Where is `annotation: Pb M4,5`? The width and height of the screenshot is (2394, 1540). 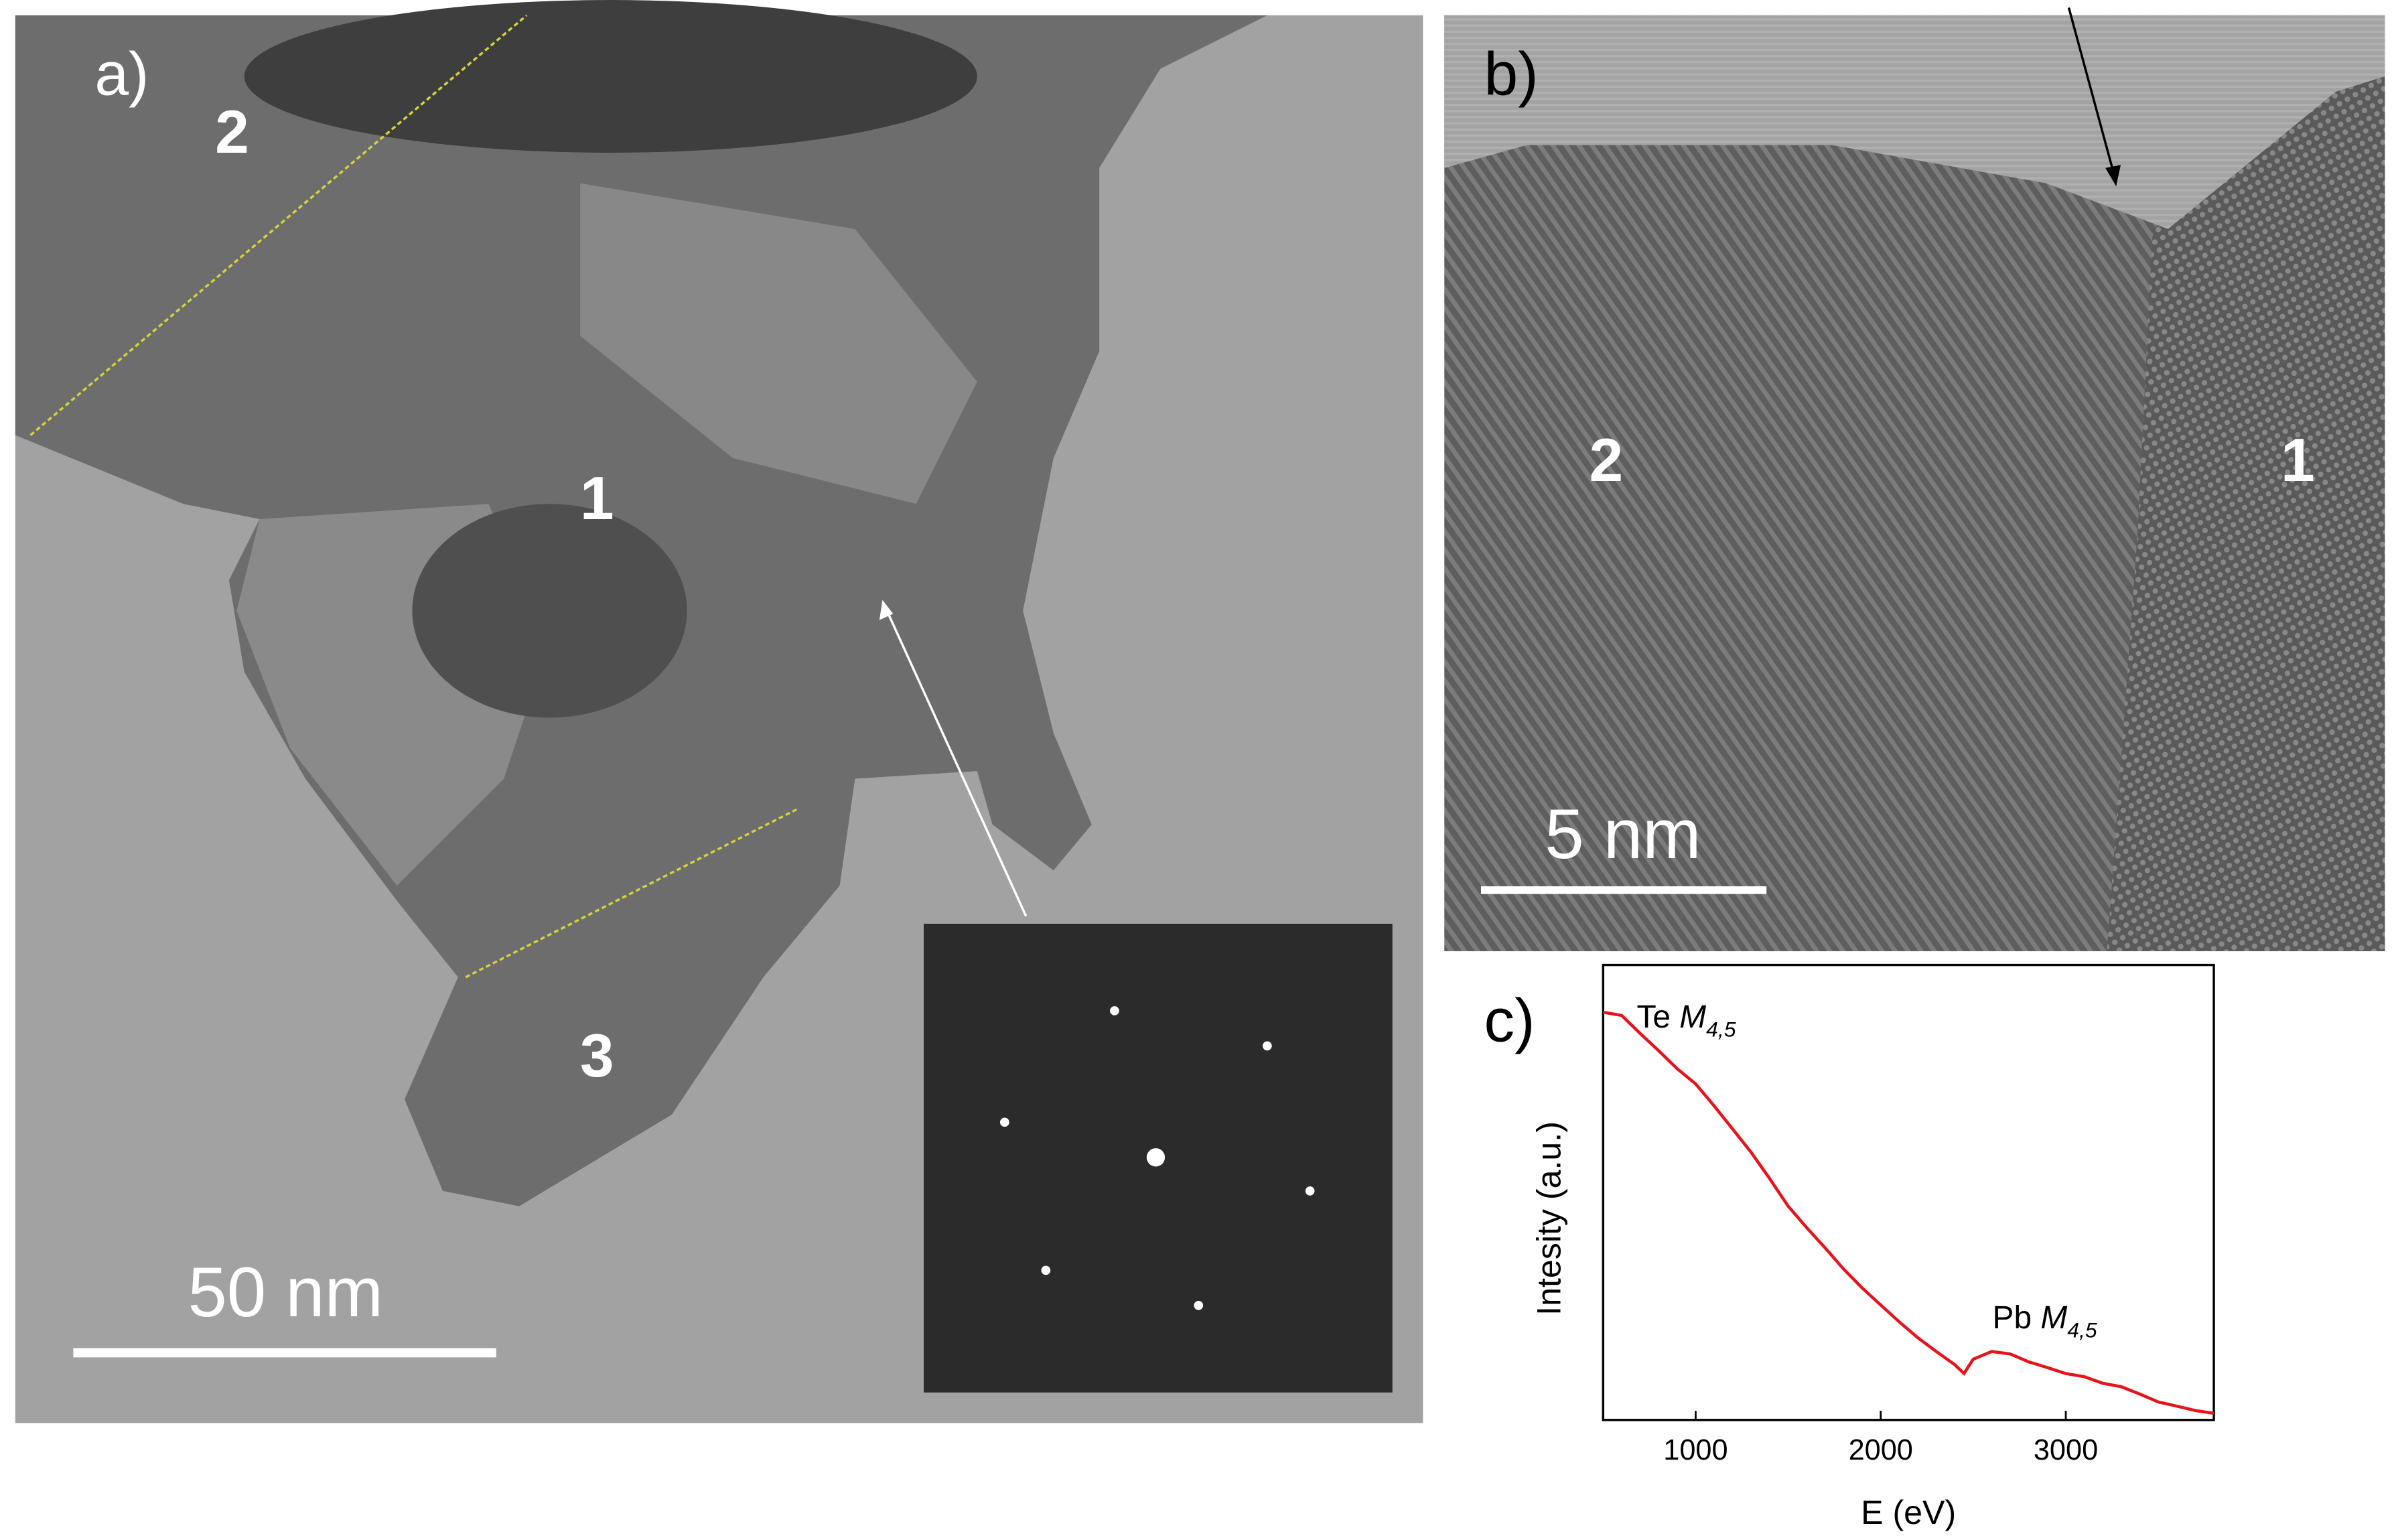
annotation: Pb M4,5 is located at coordinates (2045, 1321).